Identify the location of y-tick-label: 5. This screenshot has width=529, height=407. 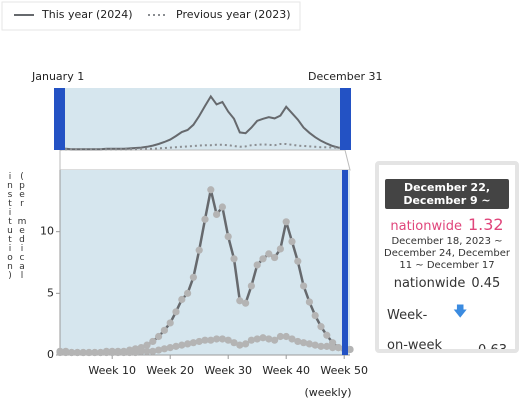
(50, 292).